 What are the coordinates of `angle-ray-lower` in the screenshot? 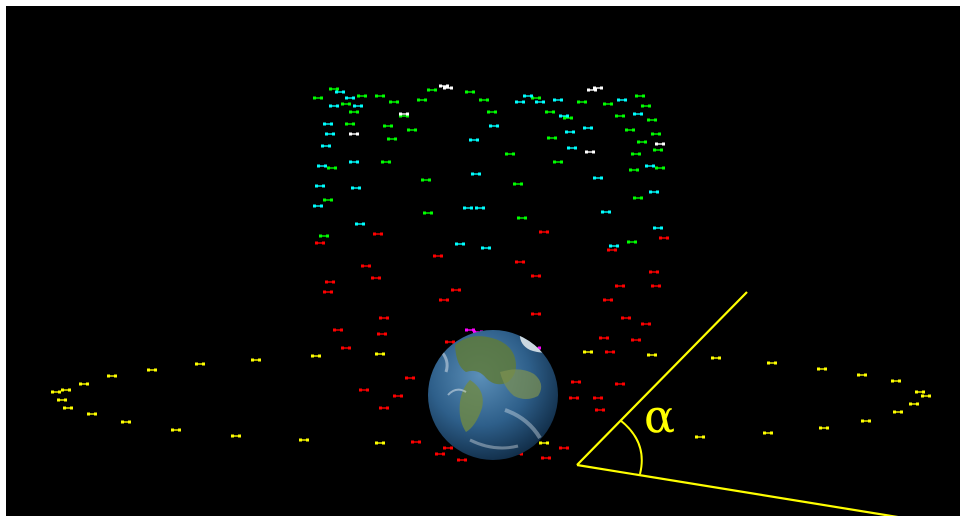 It's located at (737, 489).